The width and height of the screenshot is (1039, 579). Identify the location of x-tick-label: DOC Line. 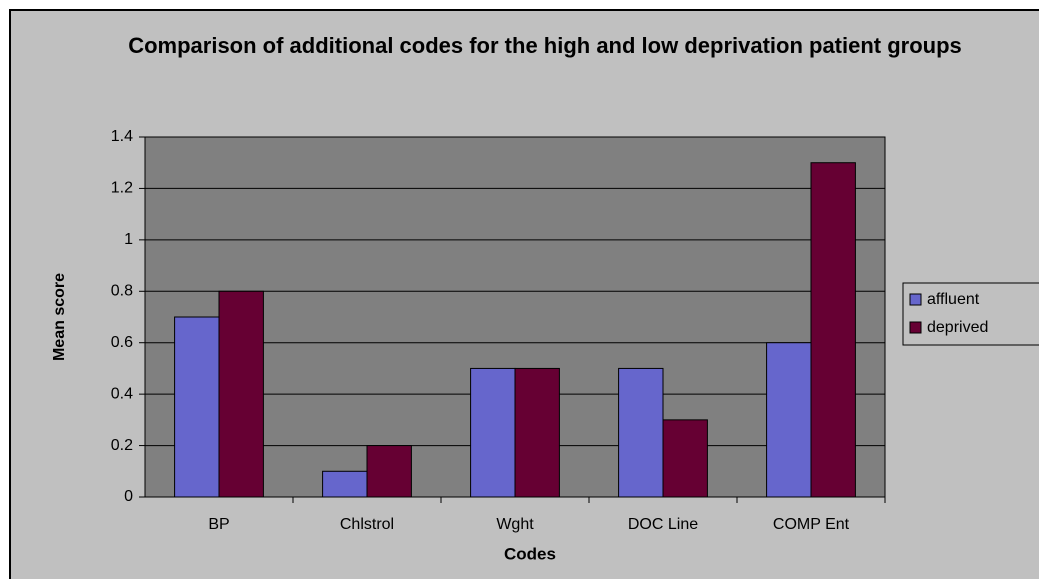
(663, 524).